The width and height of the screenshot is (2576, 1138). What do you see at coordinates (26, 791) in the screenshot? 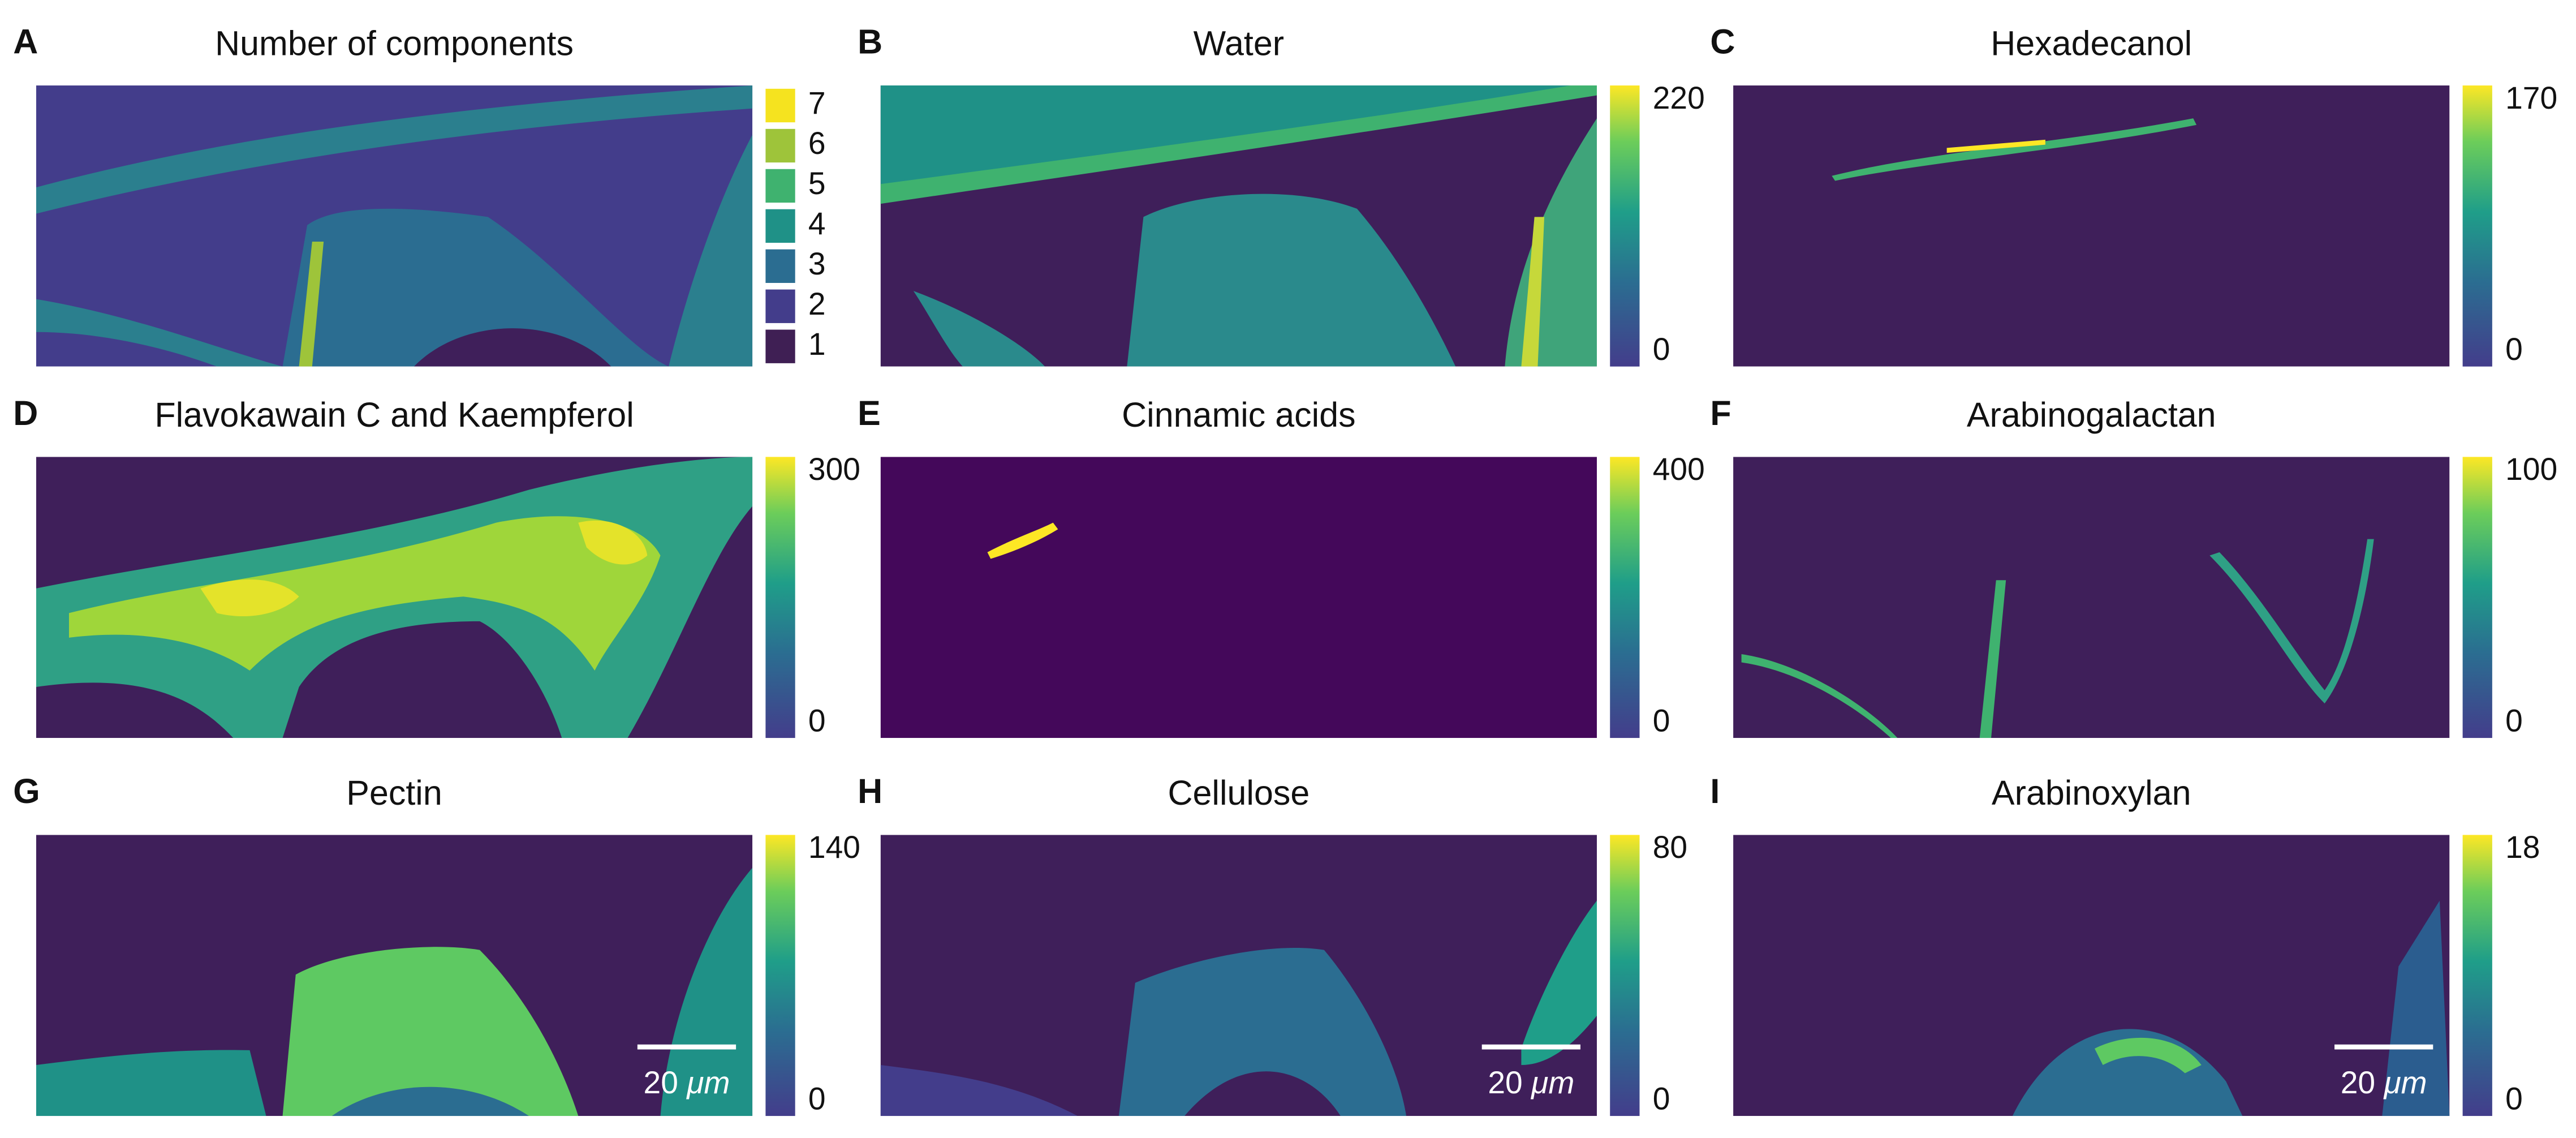
I see `panel-letter: G` at bounding box center [26, 791].